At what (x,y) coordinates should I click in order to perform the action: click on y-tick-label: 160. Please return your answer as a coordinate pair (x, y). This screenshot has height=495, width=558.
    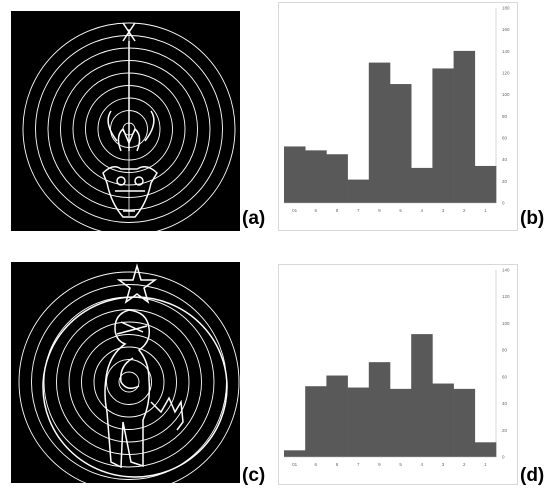
    Looking at the image, I should click on (506, 29).